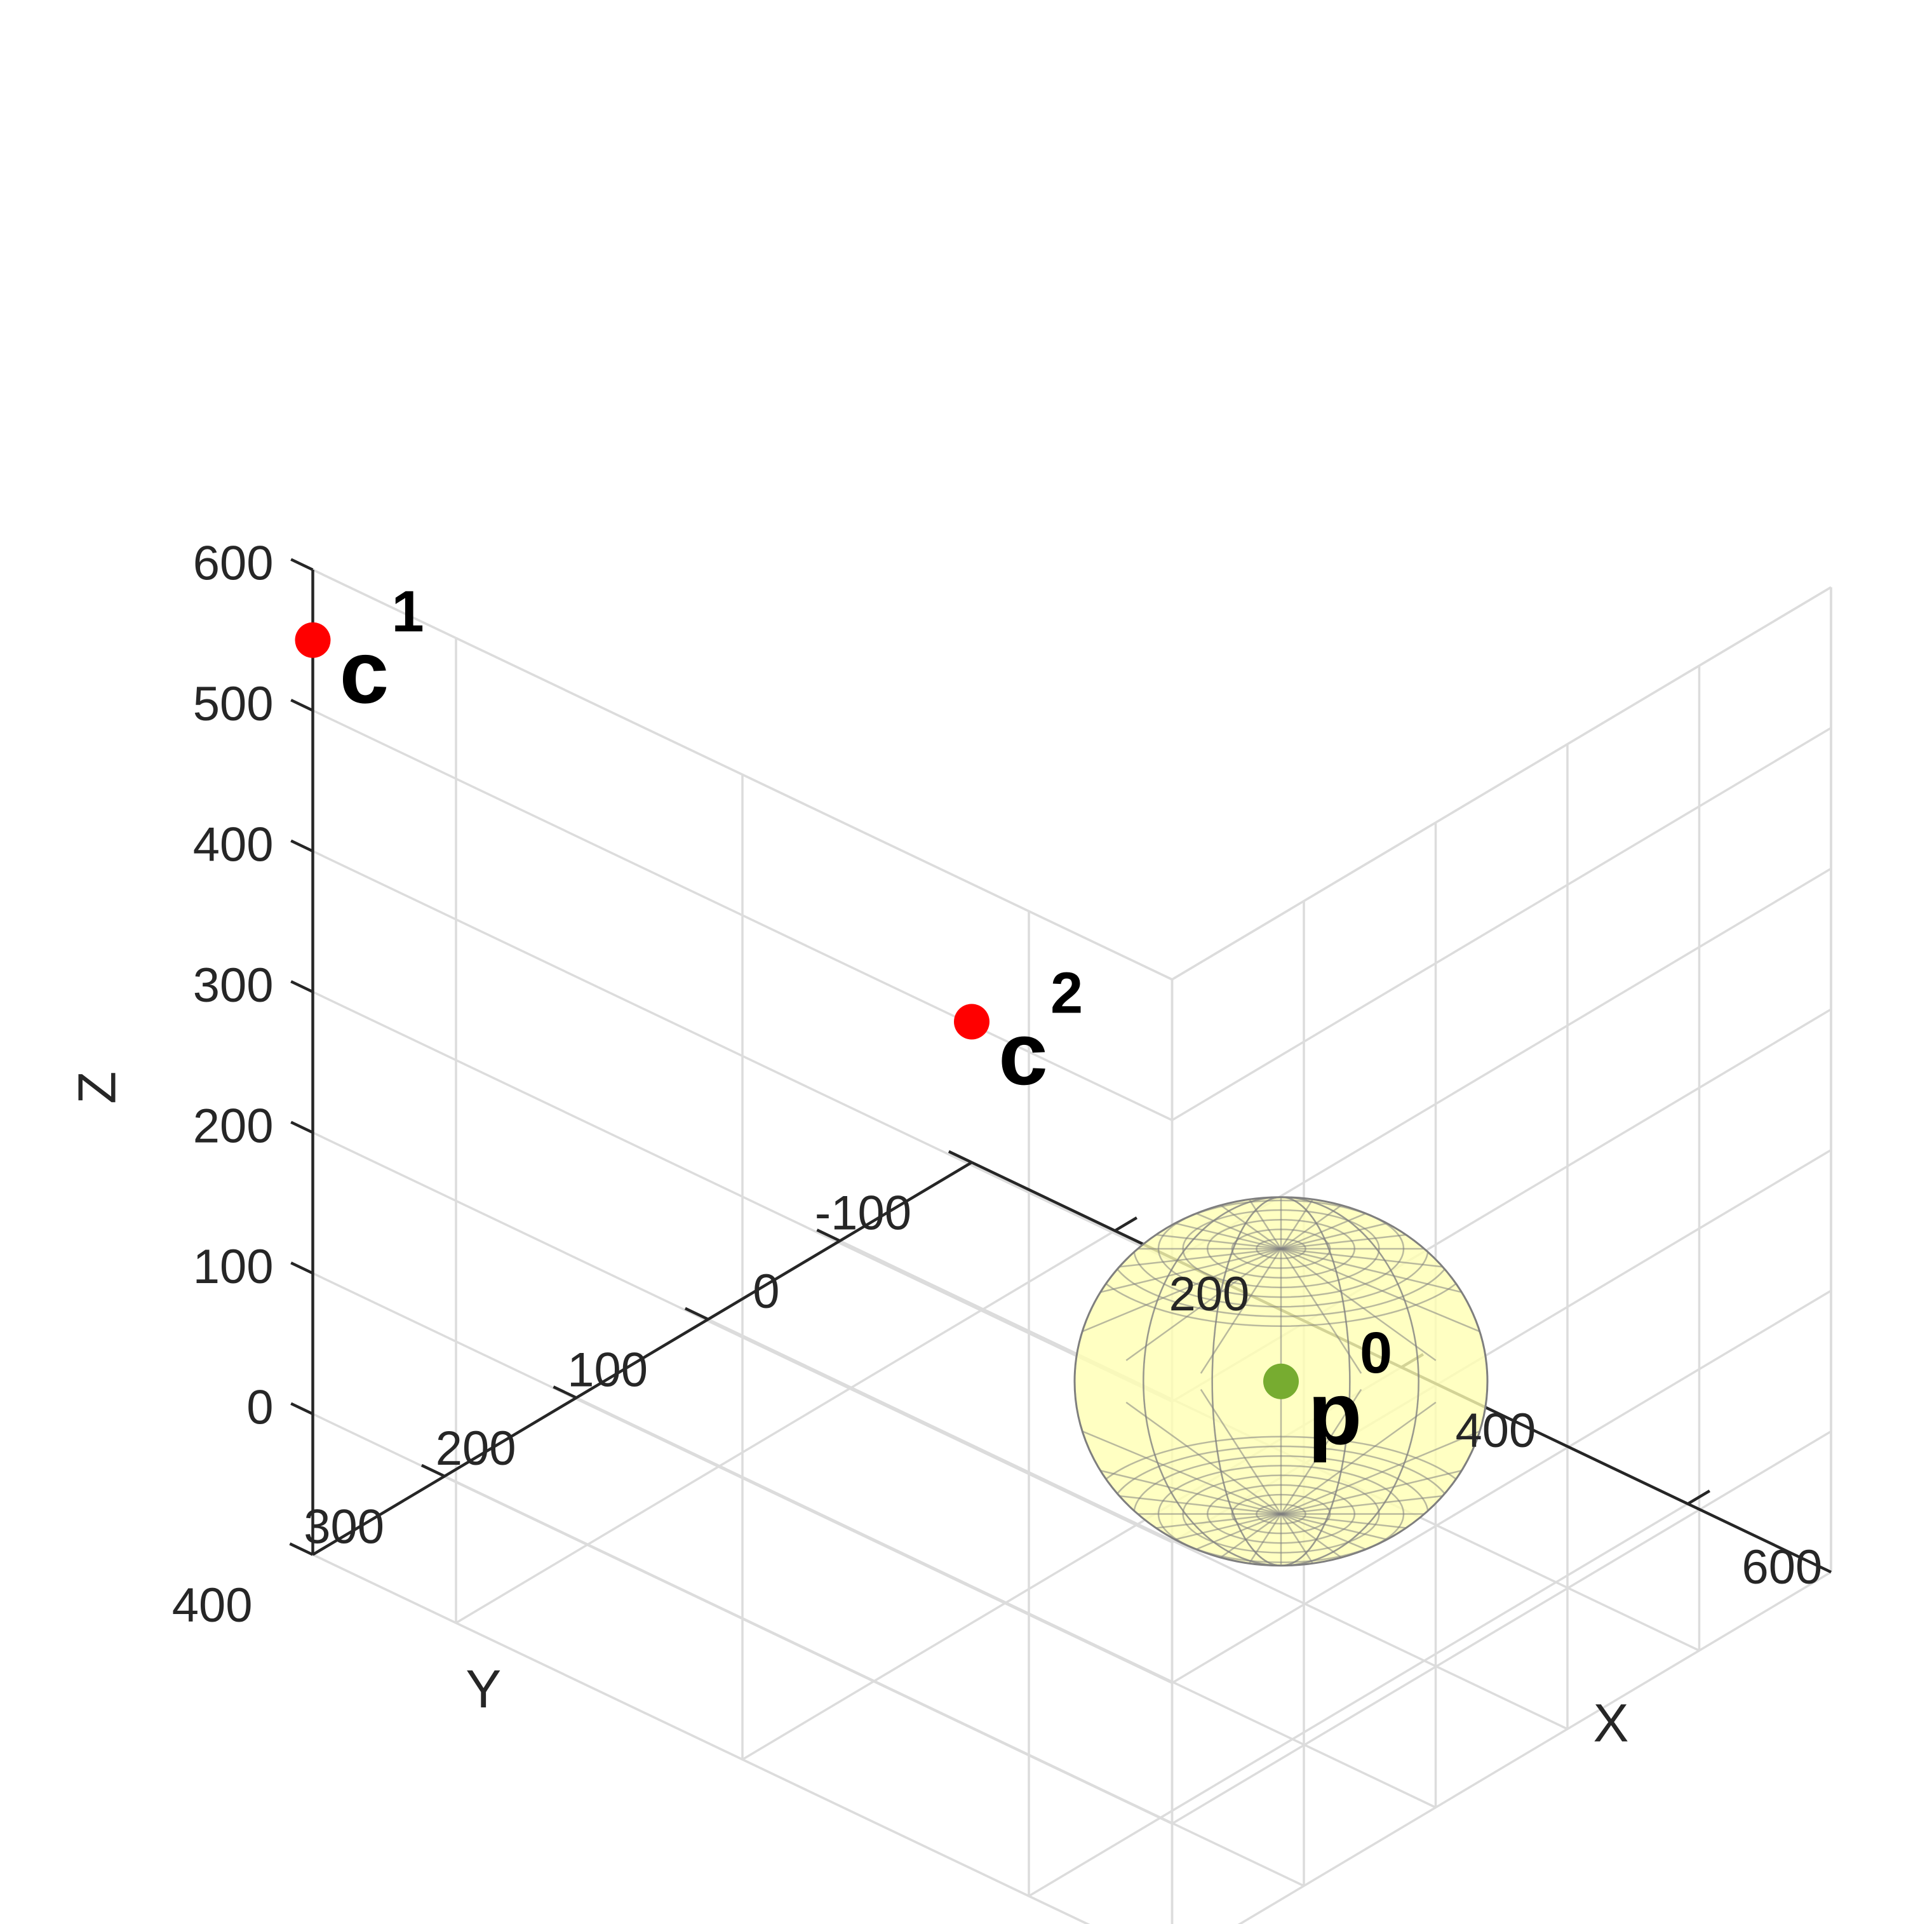 The height and width of the screenshot is (1924, 1932). Describe the element at coordinates (344, 1527) in the screenshot. I see `y-tick-label: 300` at that location.